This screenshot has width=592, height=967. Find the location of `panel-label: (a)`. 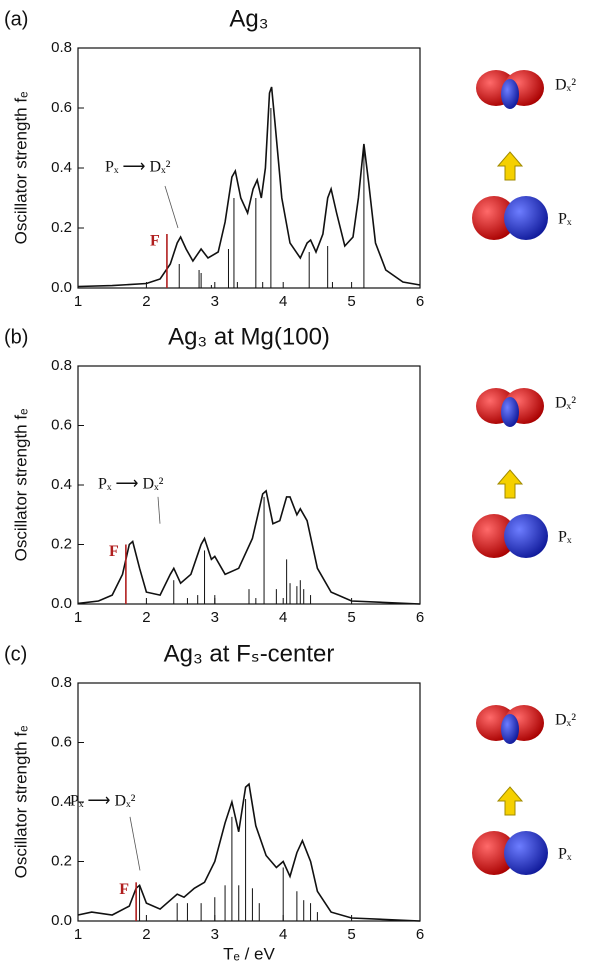

panel-label: (a) is located at coordinates (16, 19).